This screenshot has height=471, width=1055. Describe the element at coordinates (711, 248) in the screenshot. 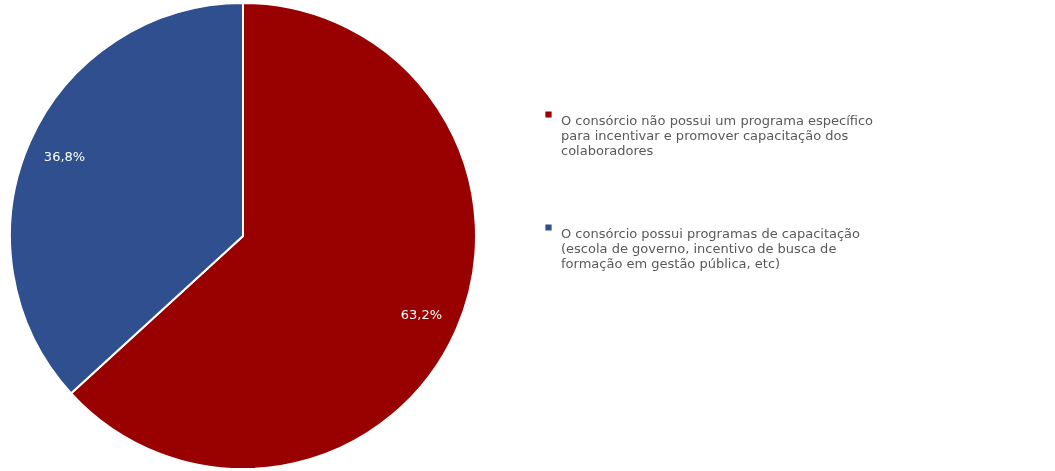

I see `legend-label: O consórcio possui programas de capacitação (escola de governo, incentivo de busca de formação em gestão pública, etc)` at that location.